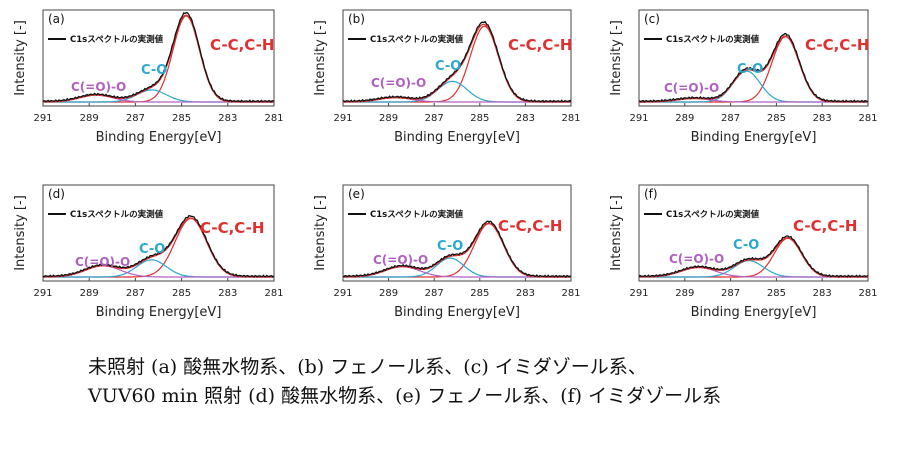  What do you see at coordinates (367, 367) in the screenshot?
I see `caption-line-1: 未照射 (a) 酸無水物系、(b) フェノール系、(c) イミダゾール系、` at bounding box center [367, 367].